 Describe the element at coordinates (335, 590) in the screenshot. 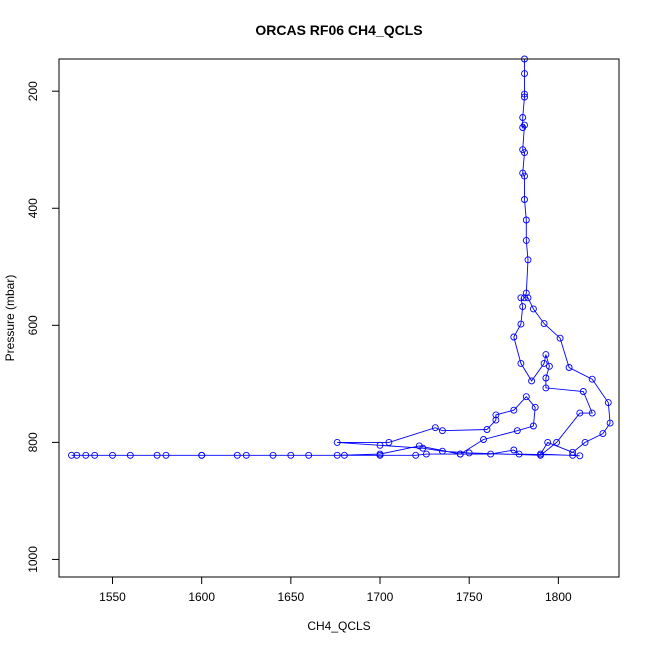

I see `x-axis: 1550 1600 1650 1700 1750 1800` at that location.